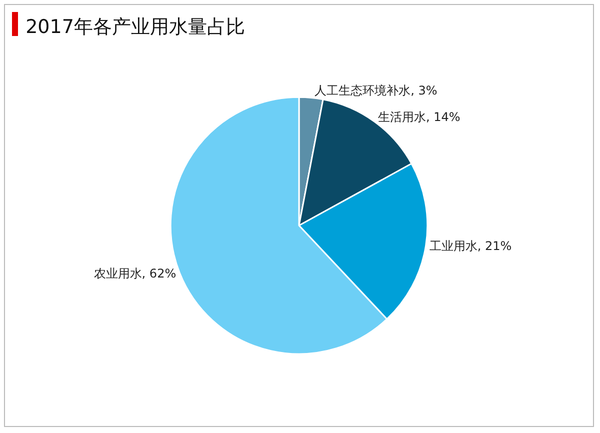 The image size is (600, 433). I want to click on chart-title: 2017年各产业用水量占比, so click(135, 27).